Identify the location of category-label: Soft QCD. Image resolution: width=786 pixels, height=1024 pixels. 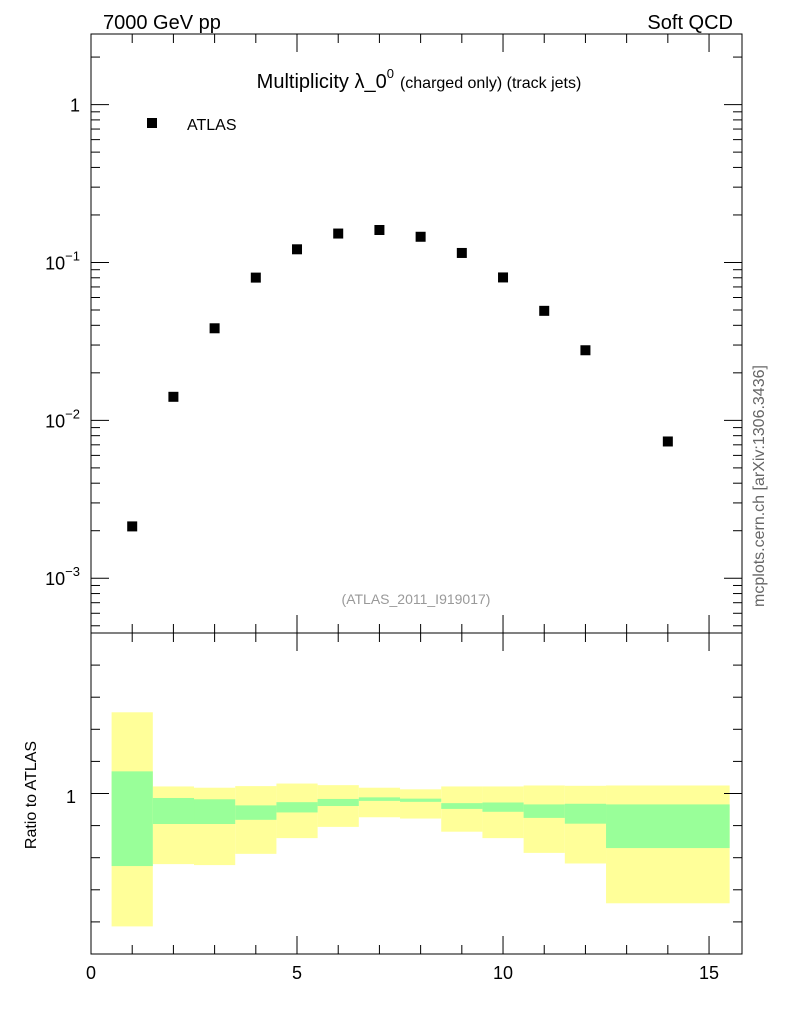
(690, 23).